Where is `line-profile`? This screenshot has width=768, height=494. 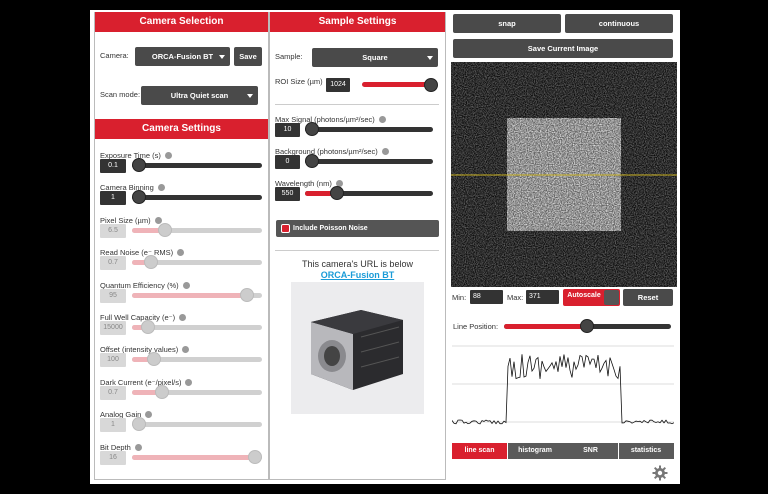 line-profile is located at coordinates (563, 385).